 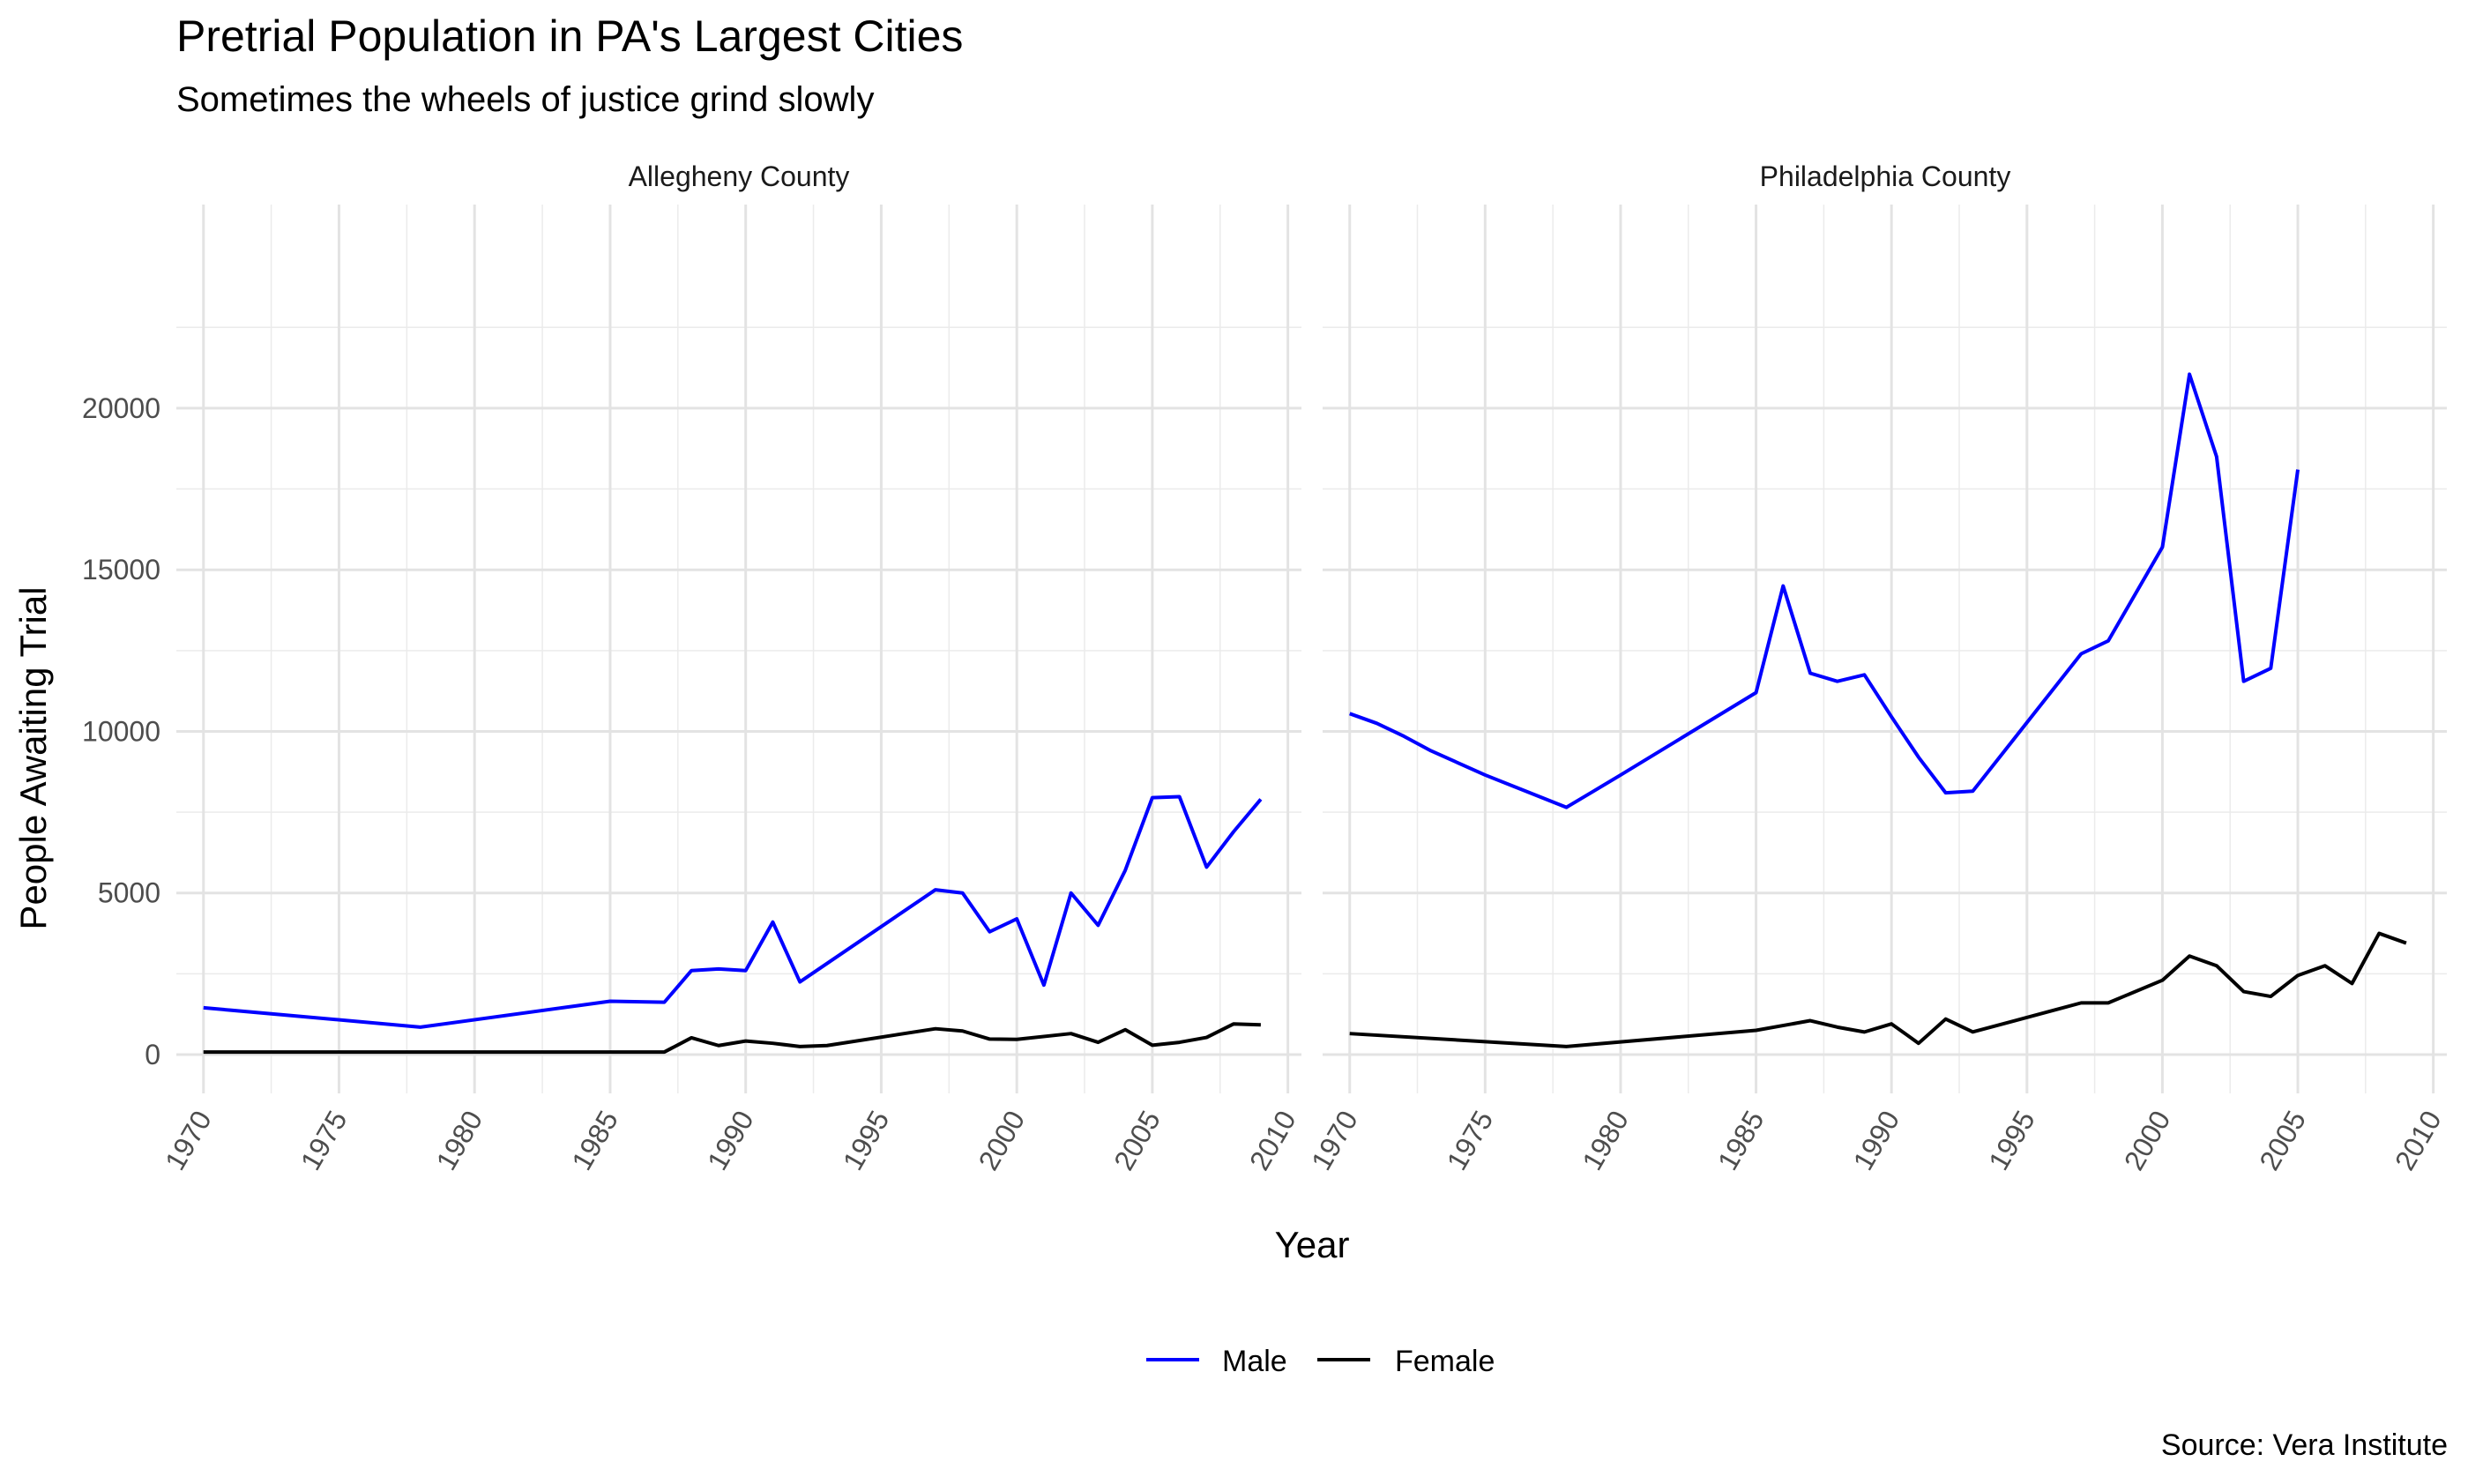 I want to click on y-tick-labels: 0 5000 10000 15000 20000, so click(x=121, y=731).